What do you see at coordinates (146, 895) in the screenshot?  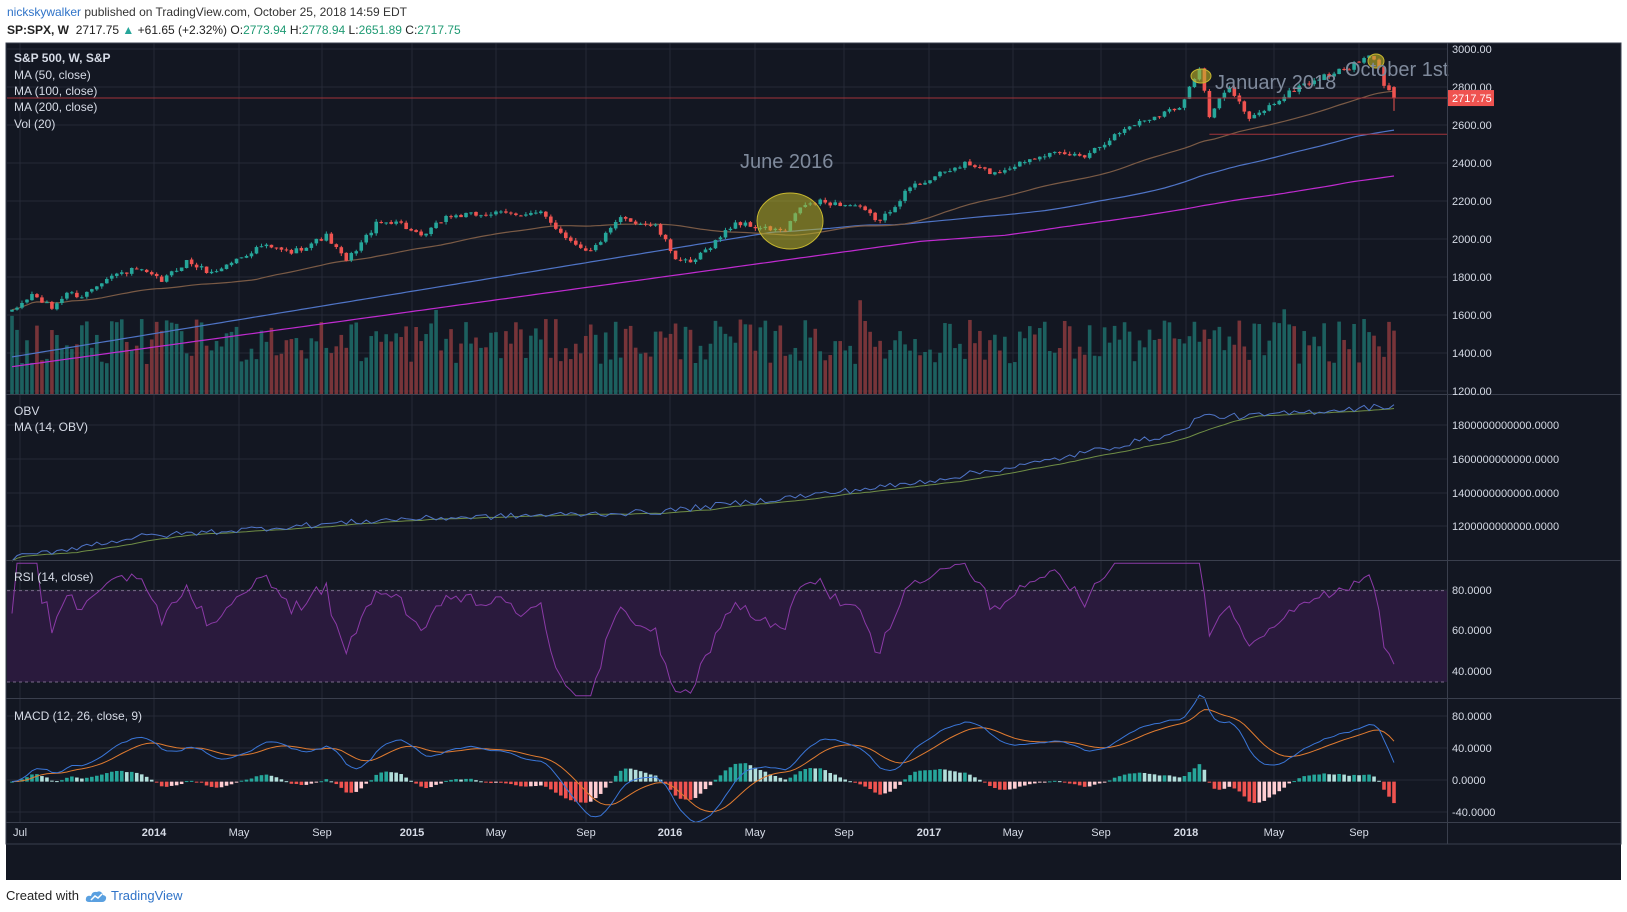 I see `tradingview-link: TradingView` at bounding box center [146, 895].